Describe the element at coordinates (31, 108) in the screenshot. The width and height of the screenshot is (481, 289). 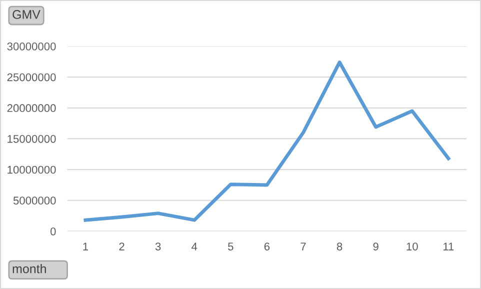
I see `y-tick-label: 20000000` at that location.